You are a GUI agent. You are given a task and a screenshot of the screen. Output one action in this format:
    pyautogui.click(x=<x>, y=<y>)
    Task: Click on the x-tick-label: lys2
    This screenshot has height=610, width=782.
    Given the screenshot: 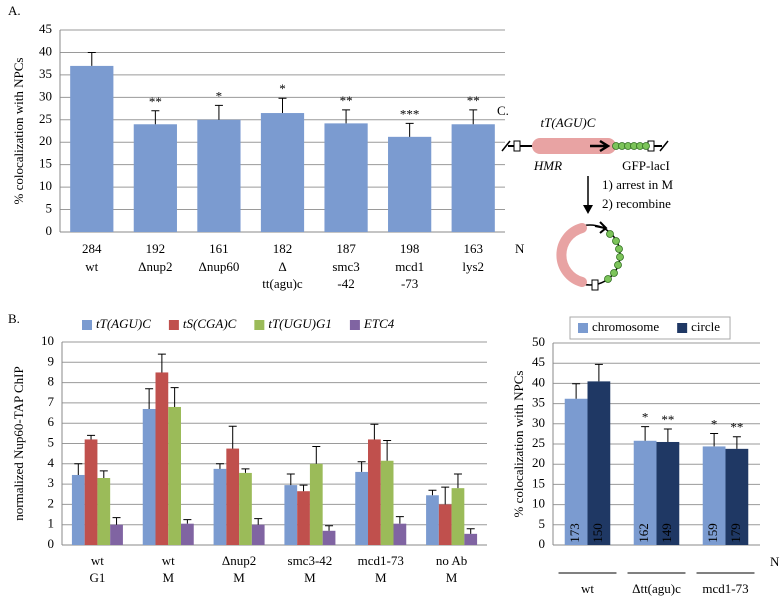 What is the action you would take?
    pyautogui.click(x=473, y=266)
    